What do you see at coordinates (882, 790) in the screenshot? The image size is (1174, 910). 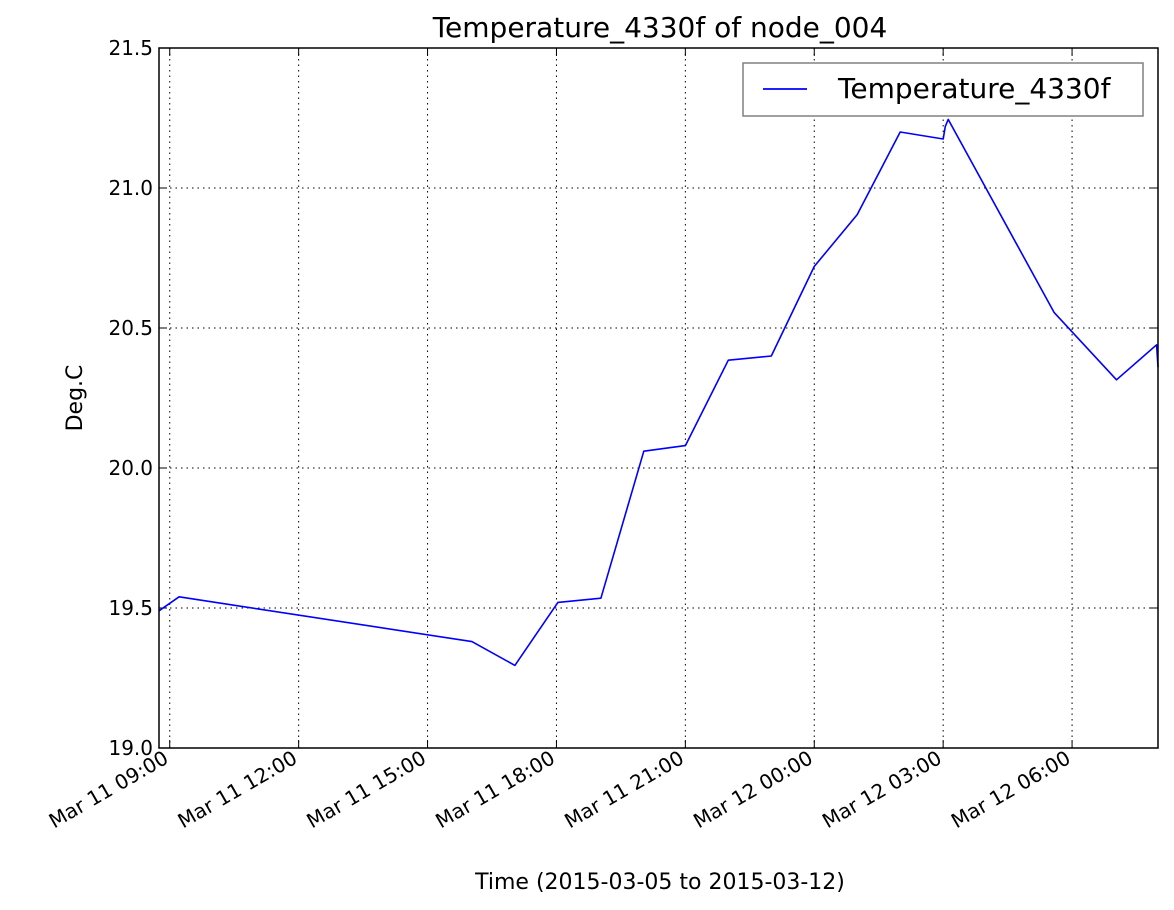 I see `x-tick-label: Mar 12 03:00` at bounding box center [882, 790].